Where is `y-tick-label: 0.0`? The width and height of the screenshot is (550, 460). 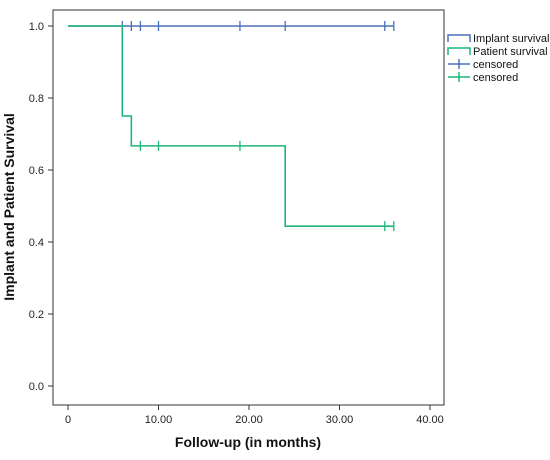 y-tick-label: 0.0 is located at coordinates (36, 387).